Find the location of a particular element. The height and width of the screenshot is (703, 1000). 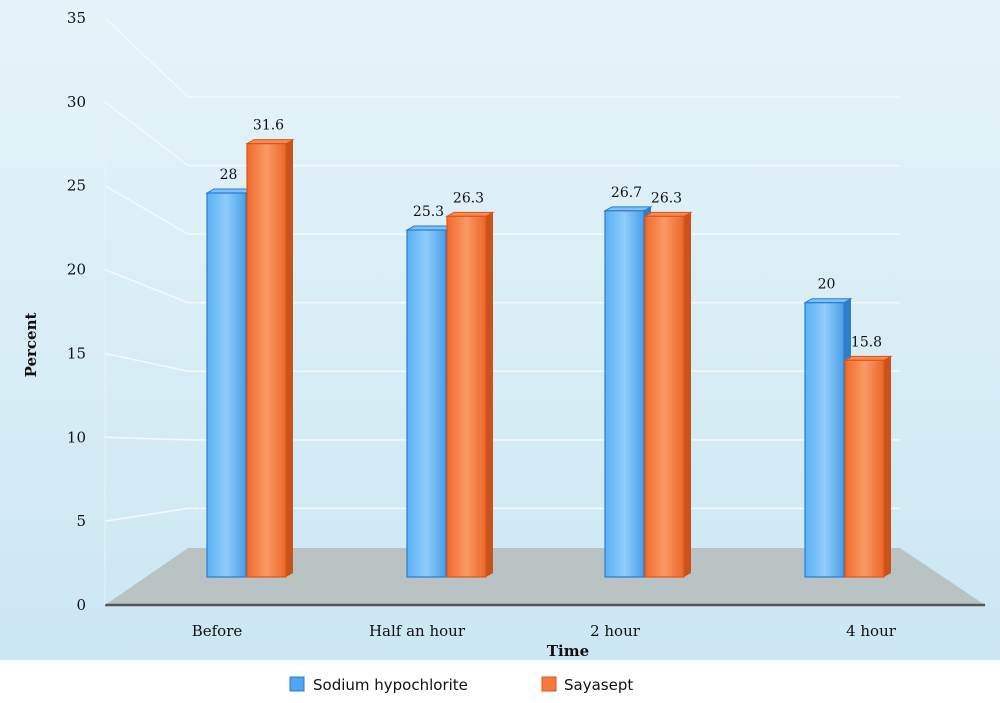

y-tick-label: 5 is located at coordinates (81, 521).